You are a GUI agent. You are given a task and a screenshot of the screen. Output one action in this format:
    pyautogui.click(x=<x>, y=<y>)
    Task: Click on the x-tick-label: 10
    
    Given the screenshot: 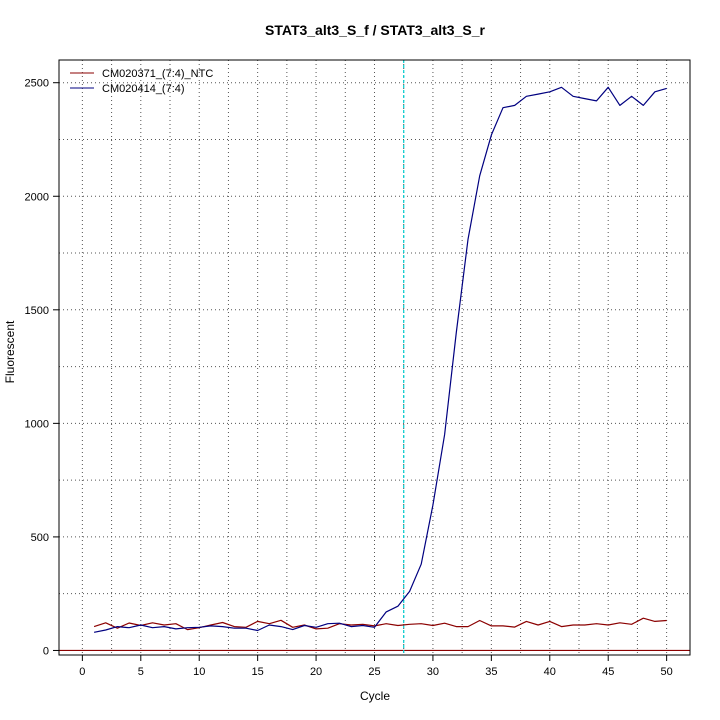 What is the action you would take?
    pyautogui.click(x=199, y=672)
    